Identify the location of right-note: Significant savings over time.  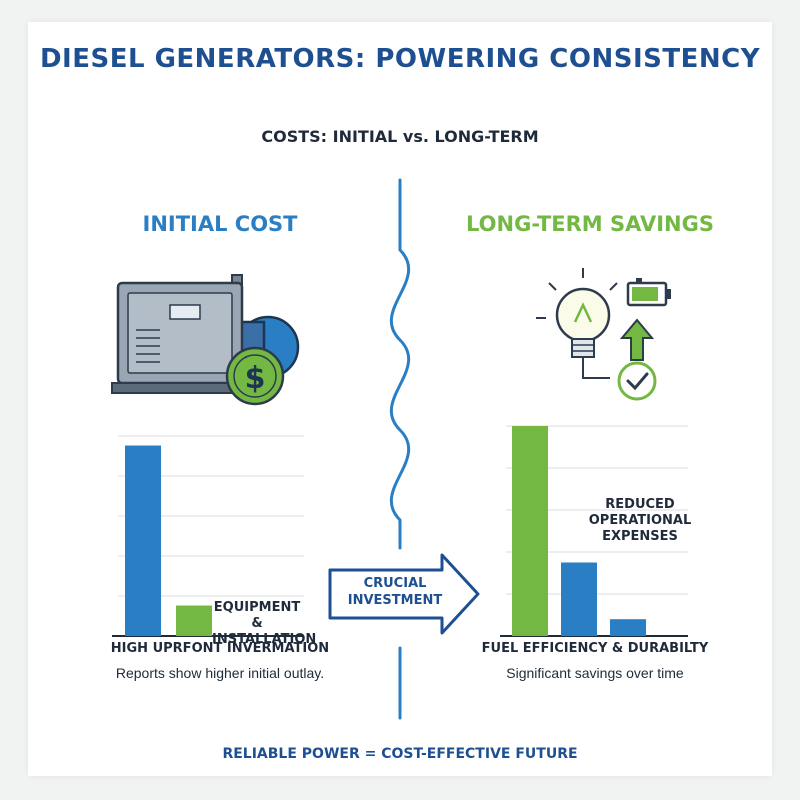
(595, 673).